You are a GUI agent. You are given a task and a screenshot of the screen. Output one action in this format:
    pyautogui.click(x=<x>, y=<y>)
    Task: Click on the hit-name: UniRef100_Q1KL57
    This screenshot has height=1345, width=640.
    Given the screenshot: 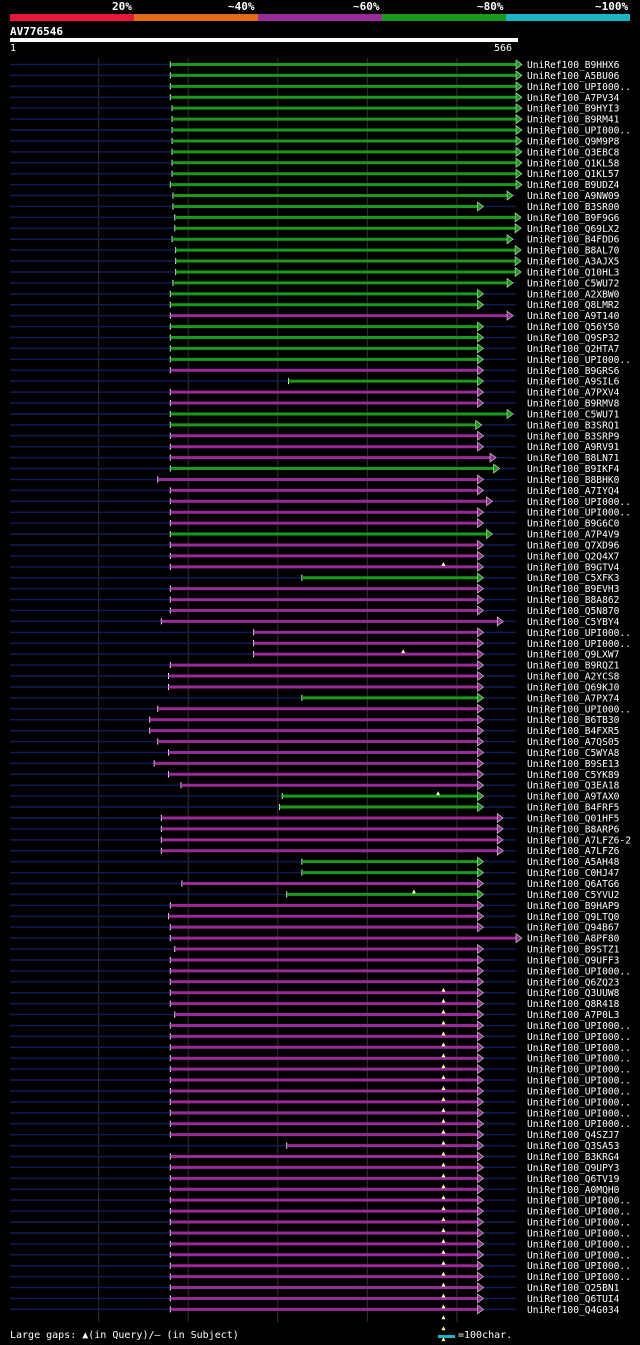 What is the action you would take?
    pyautogui.click(x=573, y=174)
    